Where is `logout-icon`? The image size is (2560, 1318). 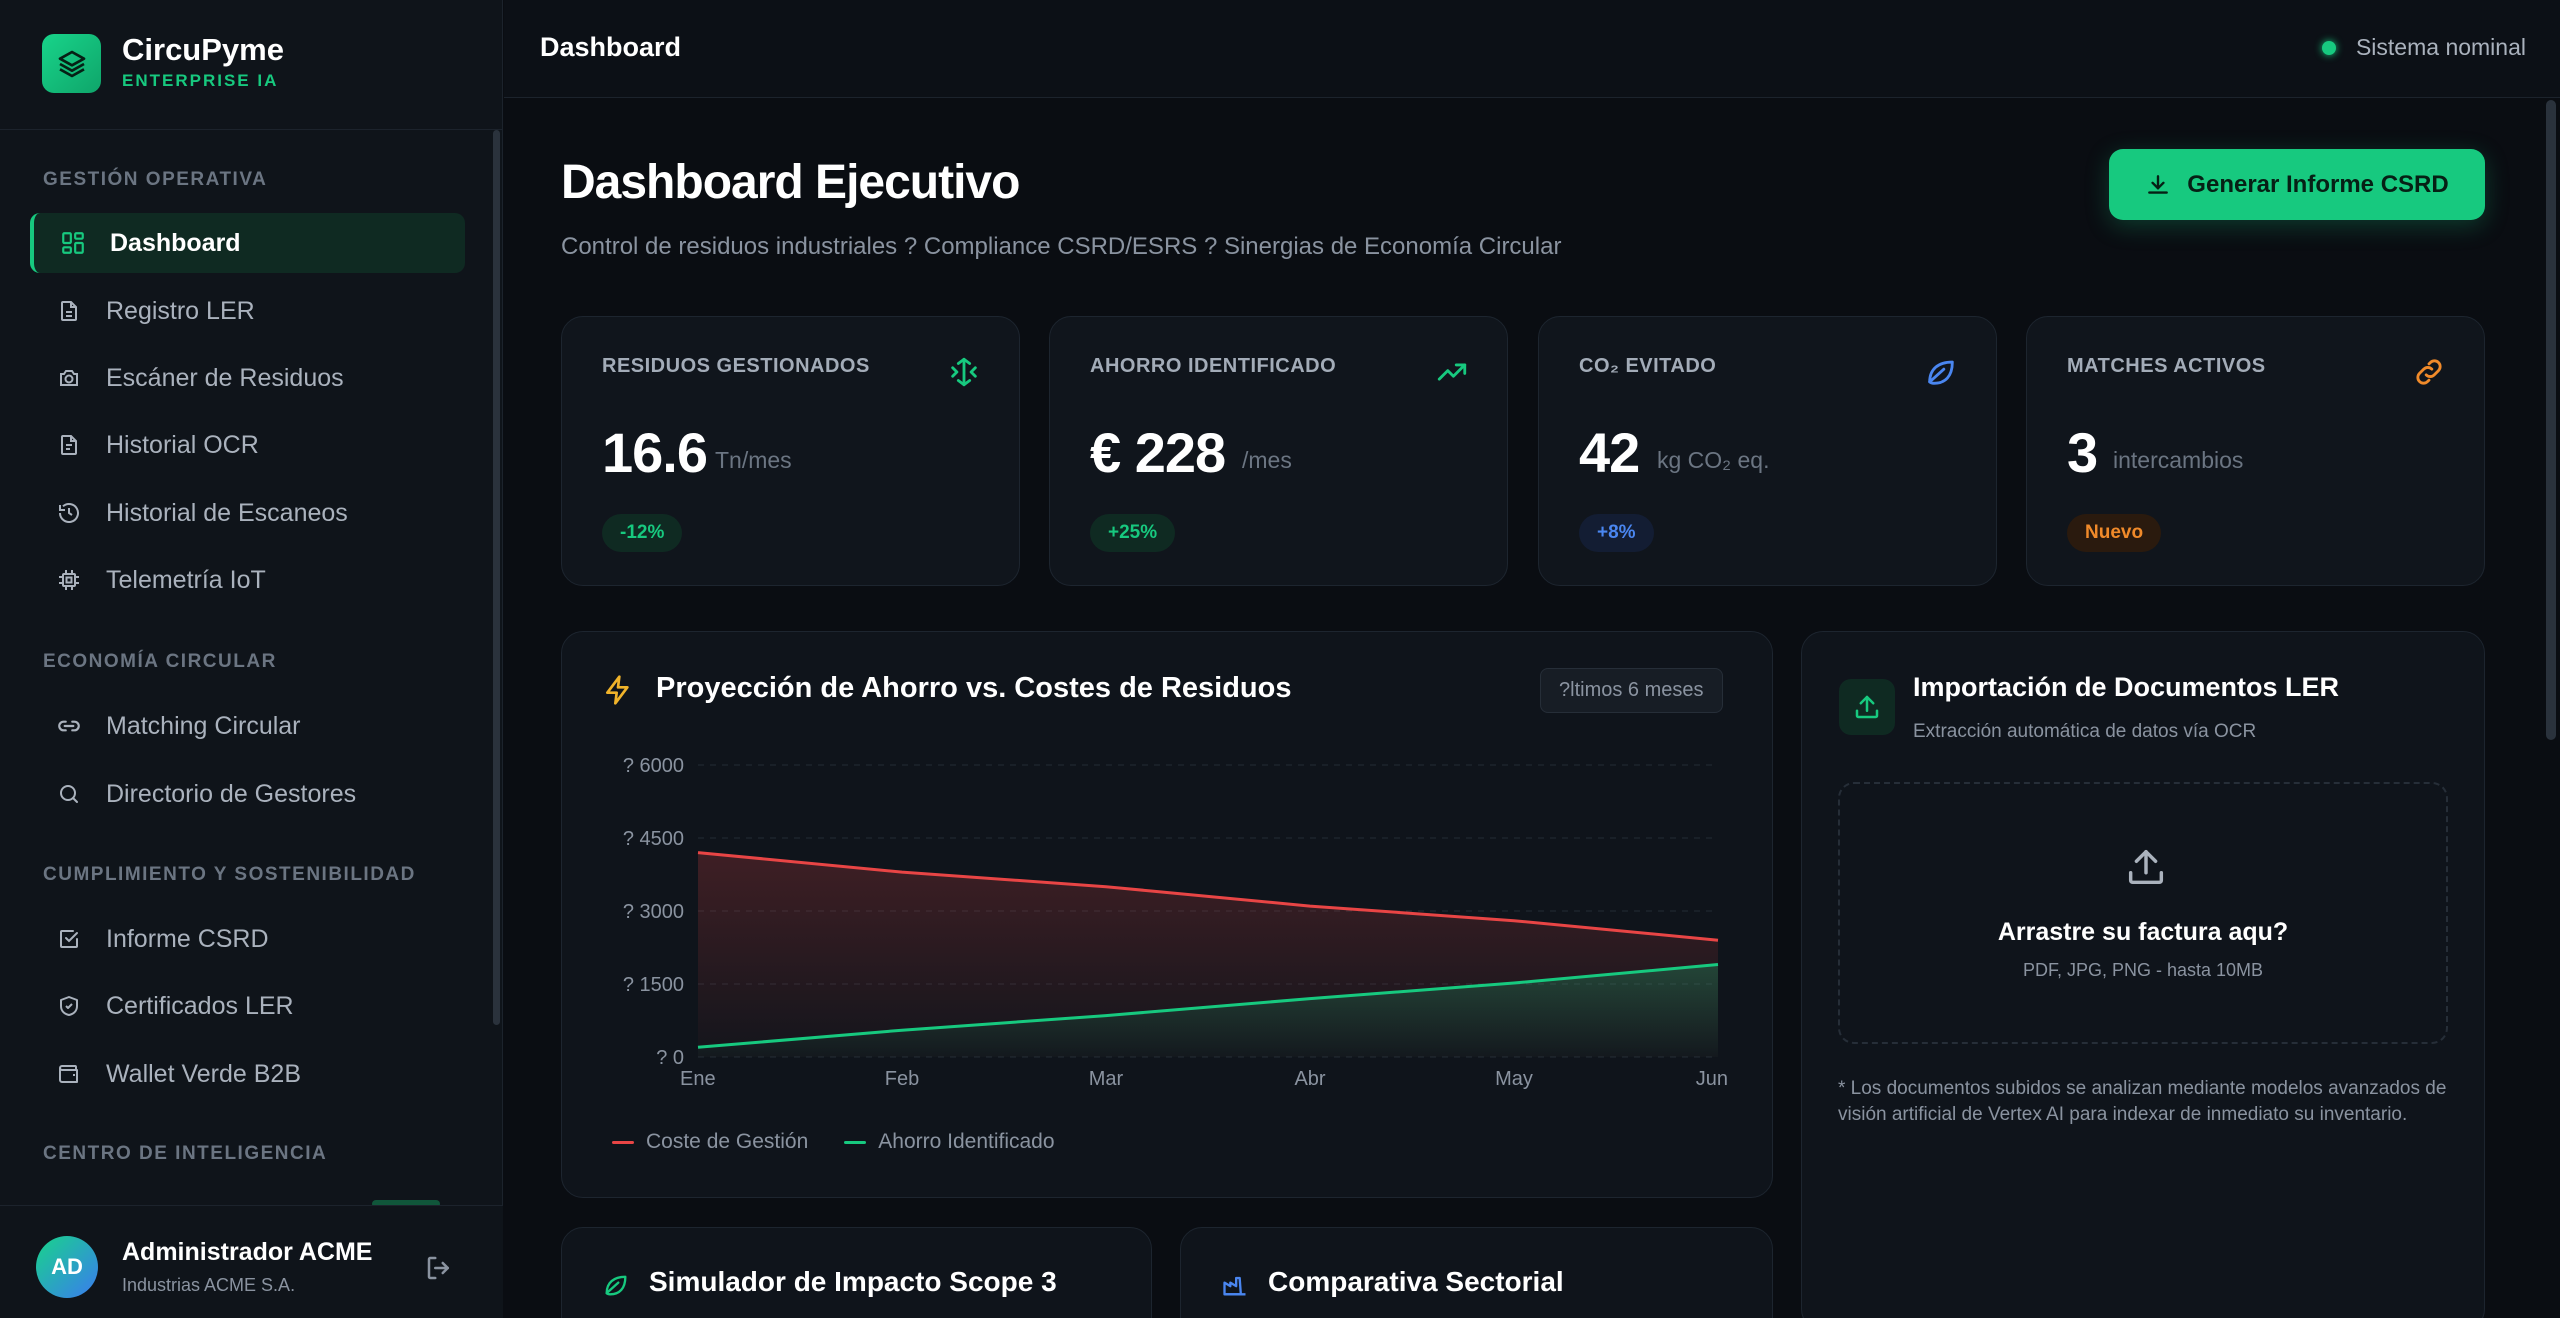 logout-icon is located at coordinates (440, 1269).